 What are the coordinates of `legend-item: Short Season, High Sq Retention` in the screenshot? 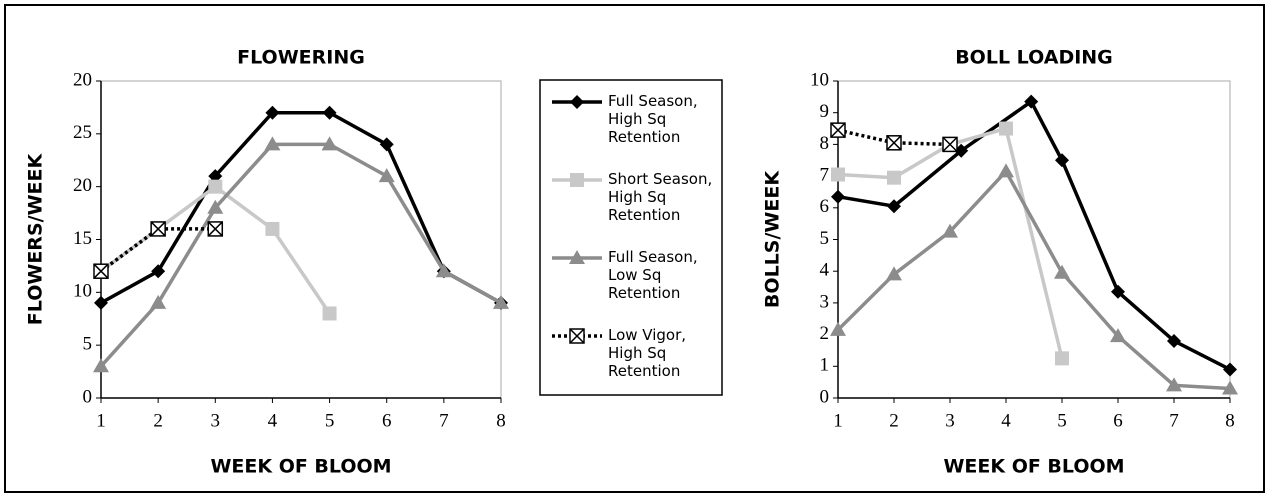 It's located at (660, 197).